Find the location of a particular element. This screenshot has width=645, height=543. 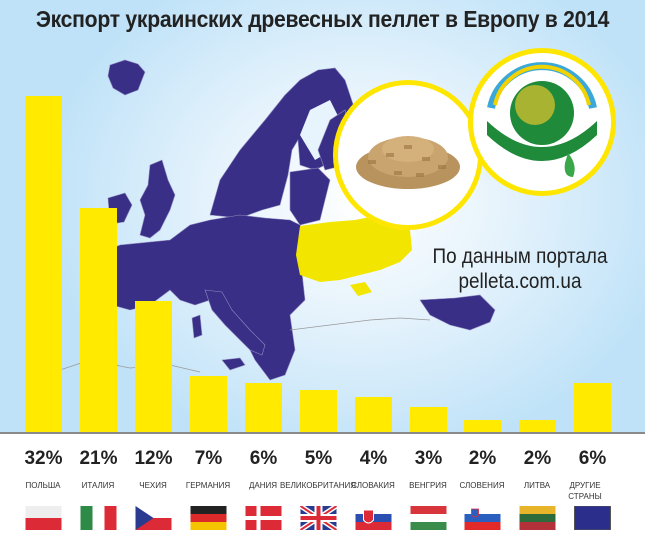

flag-italy-icon is located at coordinates (98, 518).